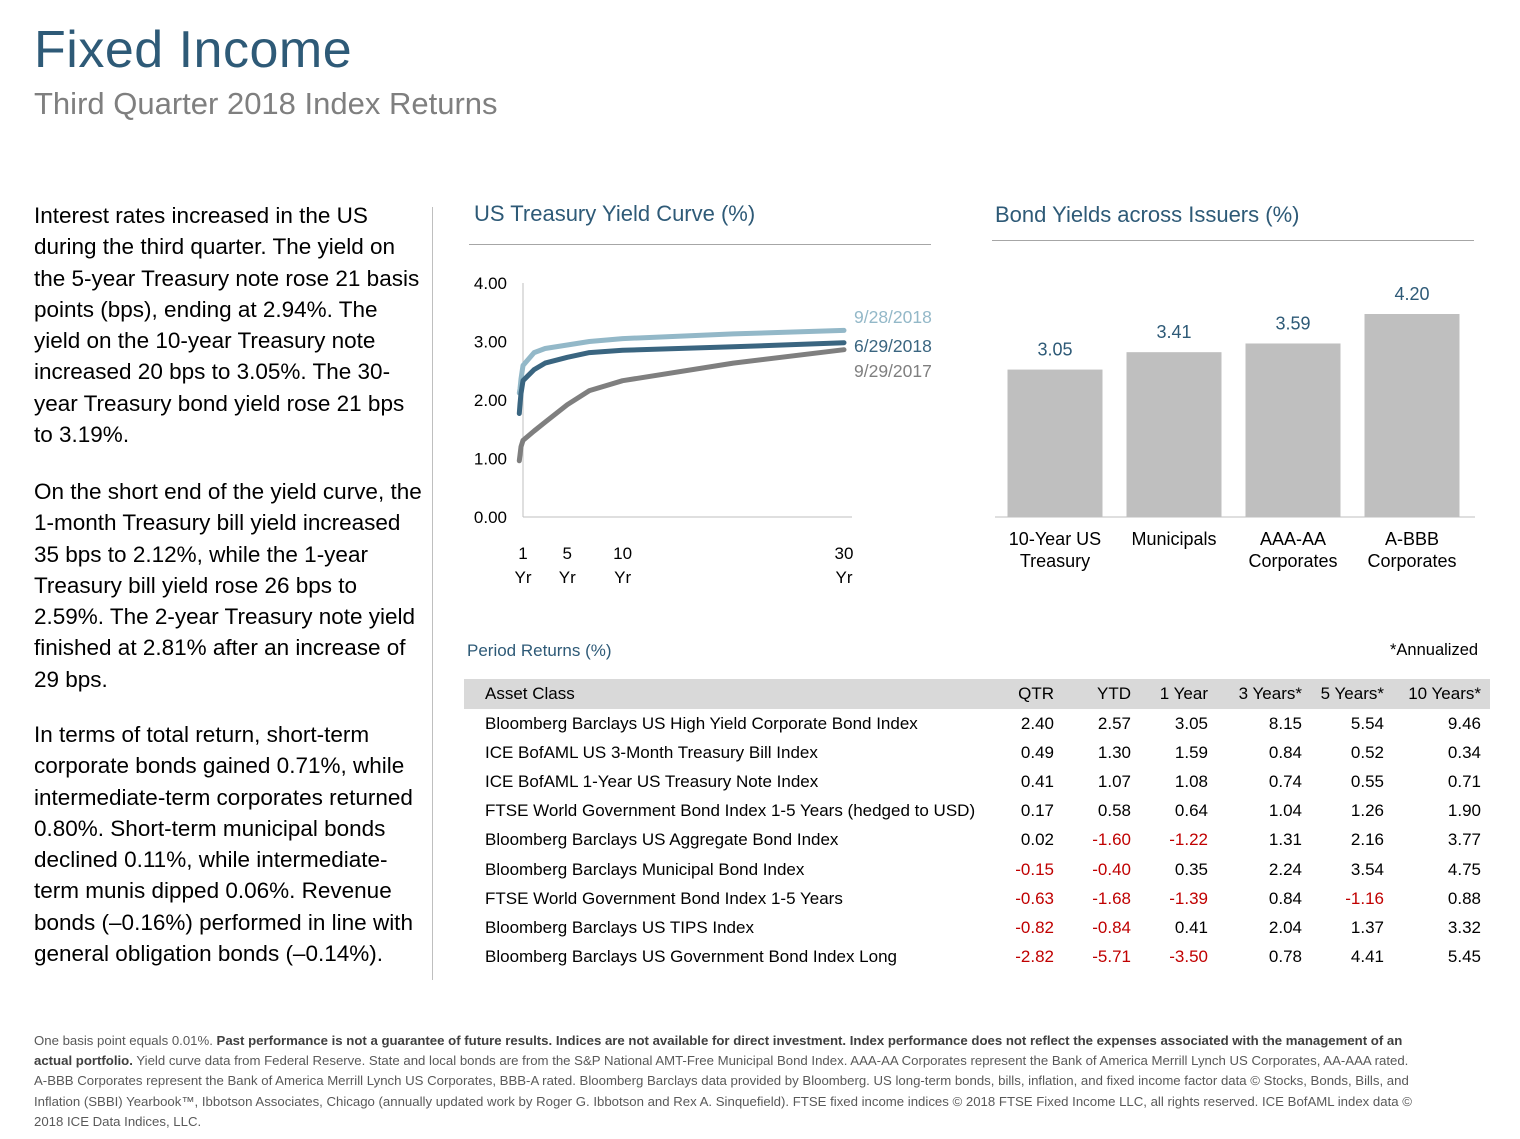 This screenshot has width=1520, height=1139. What do you see at coordinates (1255, 694) in the screenshot?
I see `header-3-years: 3 Years*` at bounding box center [1255, 694].